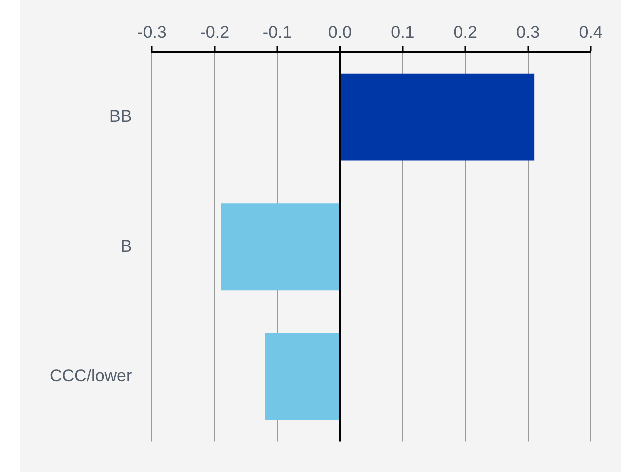  Describe the element at coordinates (591, 32) in the screenshot. I see `x-tick-label: 0.4` at that location.